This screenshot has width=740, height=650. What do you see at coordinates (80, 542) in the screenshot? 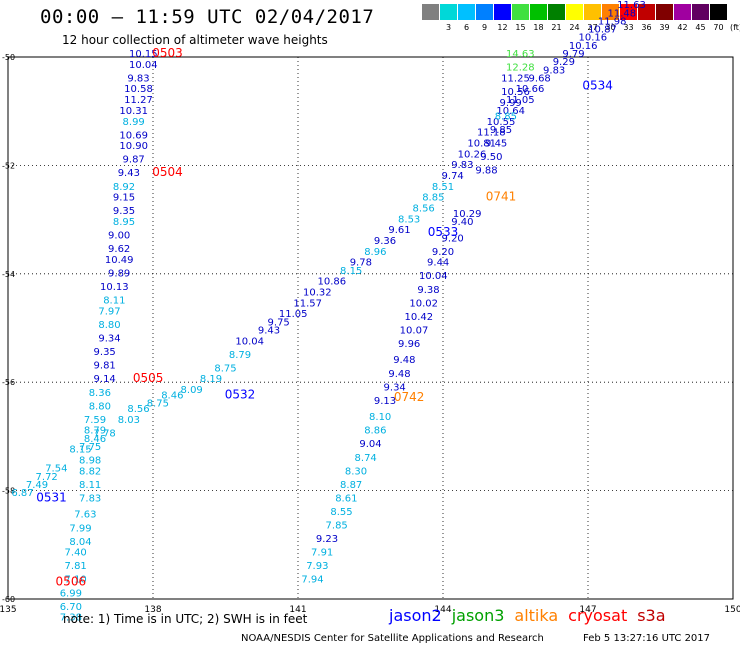
I see `wave-height-label: 8.04` at bounding box center [80, 542].